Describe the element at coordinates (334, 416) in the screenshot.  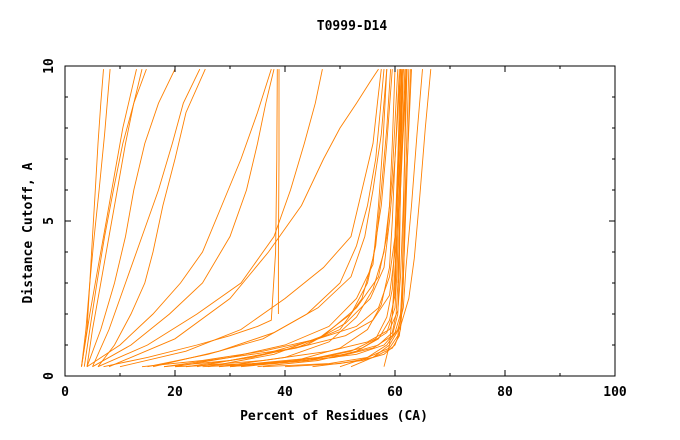
I see `x-axis-label: Percent of Residues (CA)` at that location.